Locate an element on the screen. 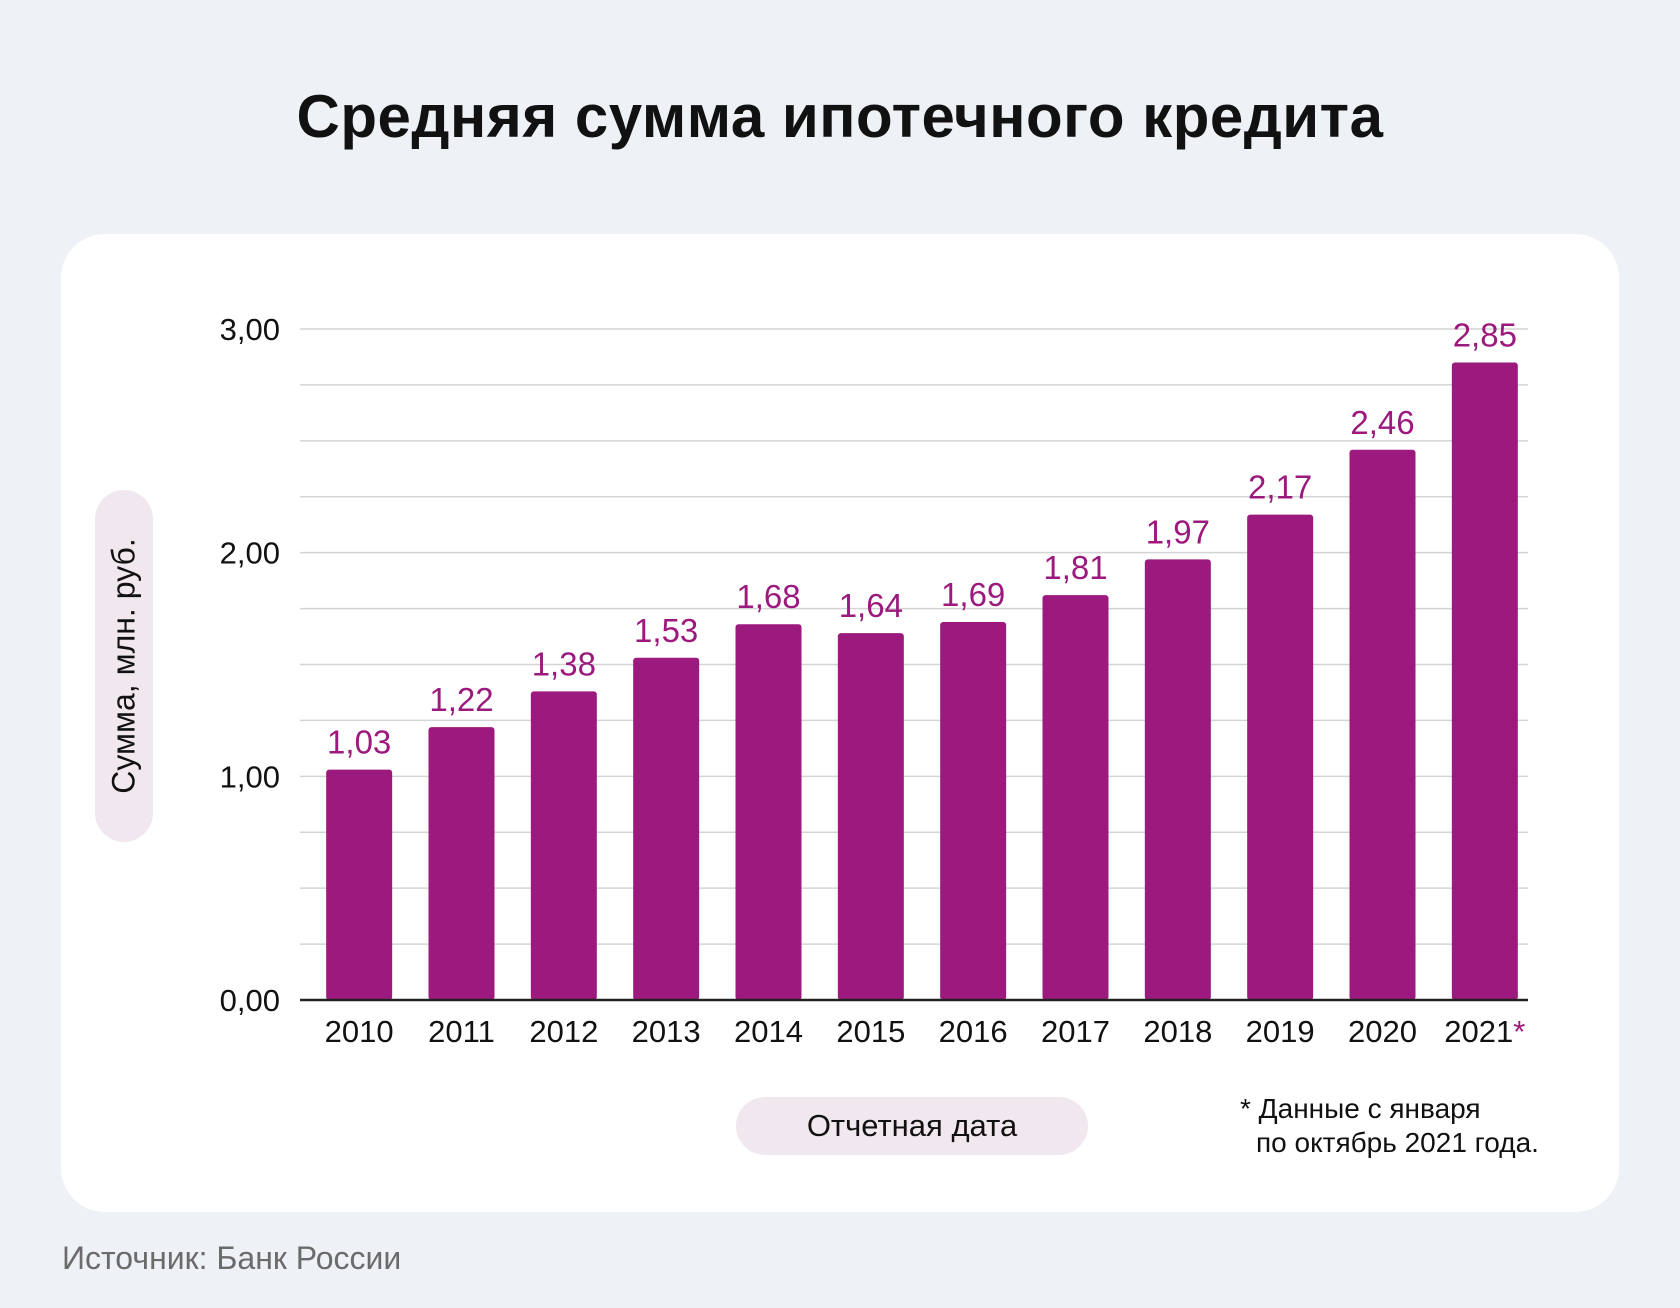 This screenshot has height=1308, width=1680. source-note: Источник: Банк России is located at coordinates (232, 1258).